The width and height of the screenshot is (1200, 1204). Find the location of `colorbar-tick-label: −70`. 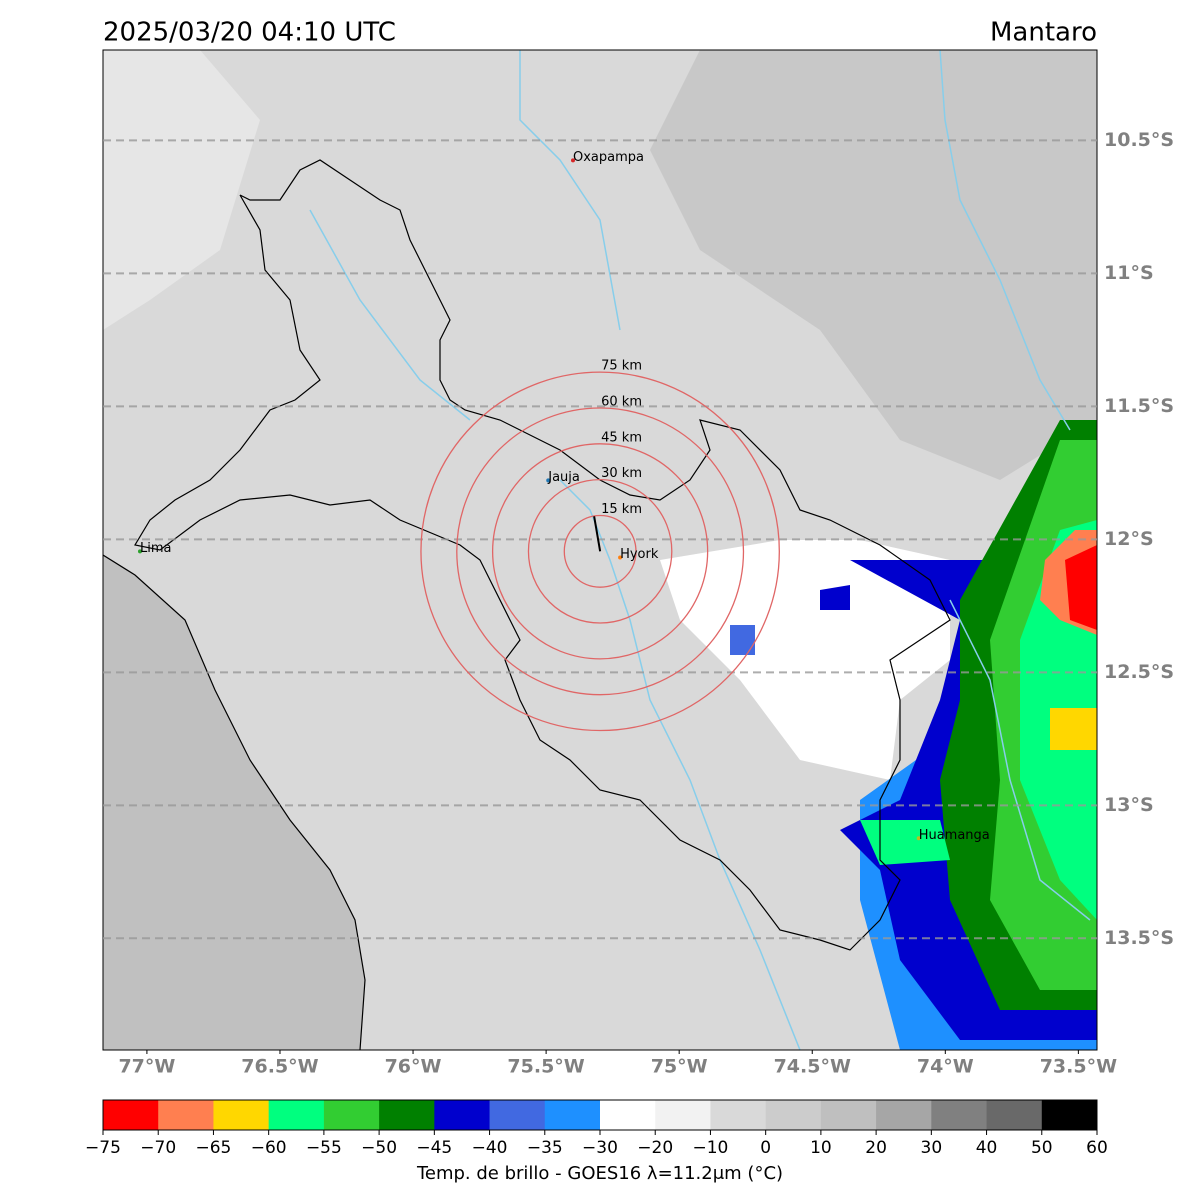

colorbar-tick-label: −70 is located at coordinates (158, 1148).